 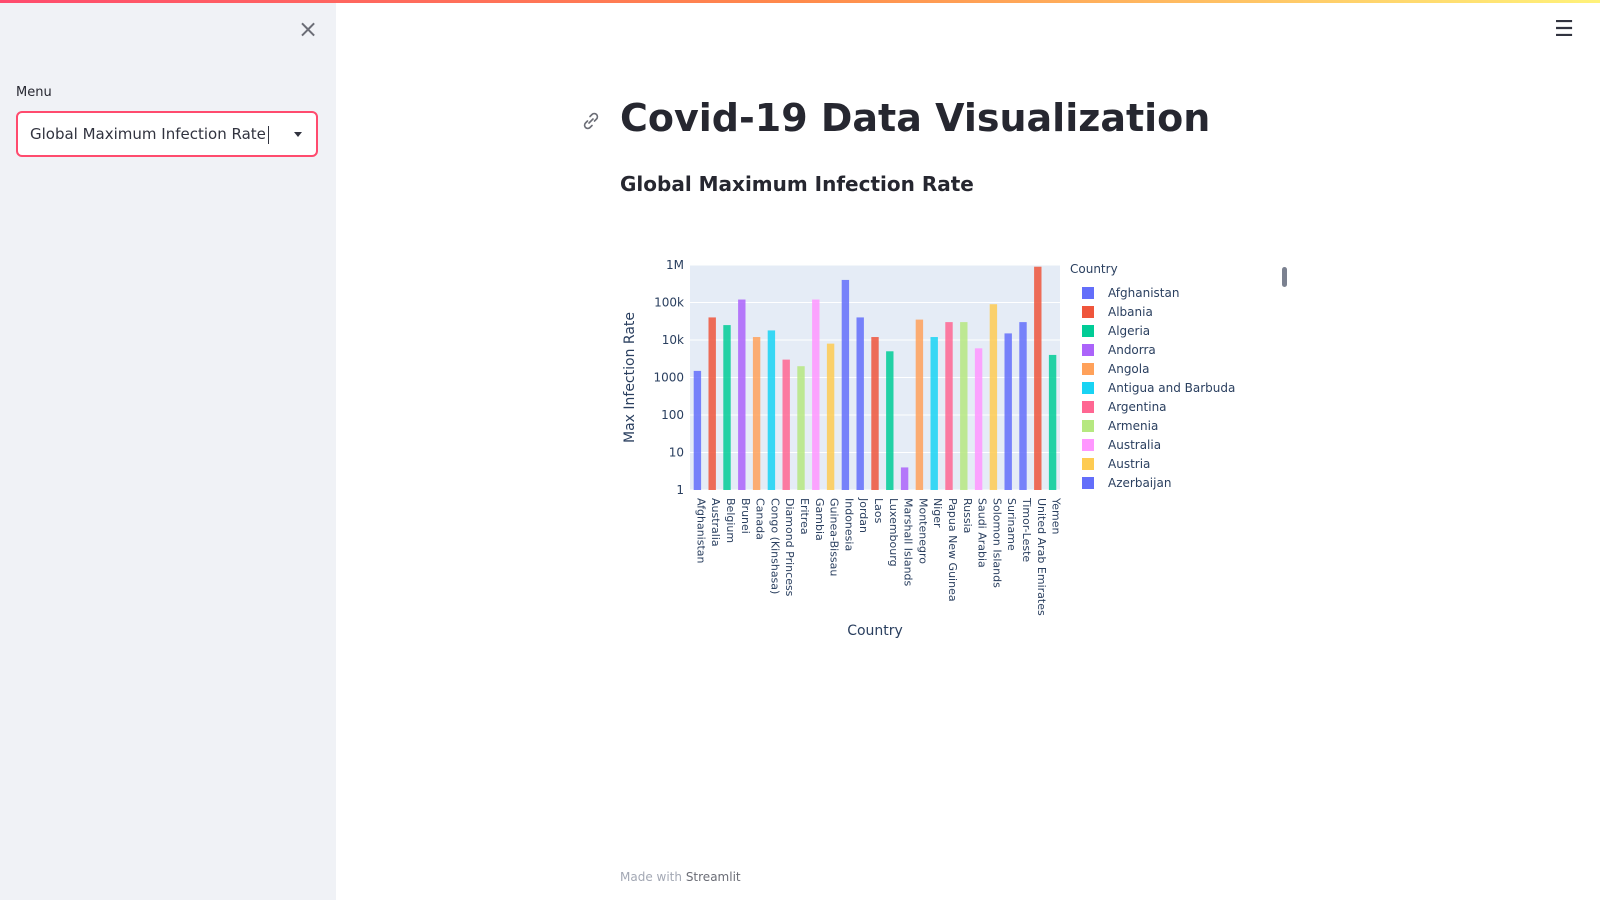 What do you see at coordinates (730, 520) in the screenshot?
I see `x-tick-label: Belgium` at bounding box center [730, 520].